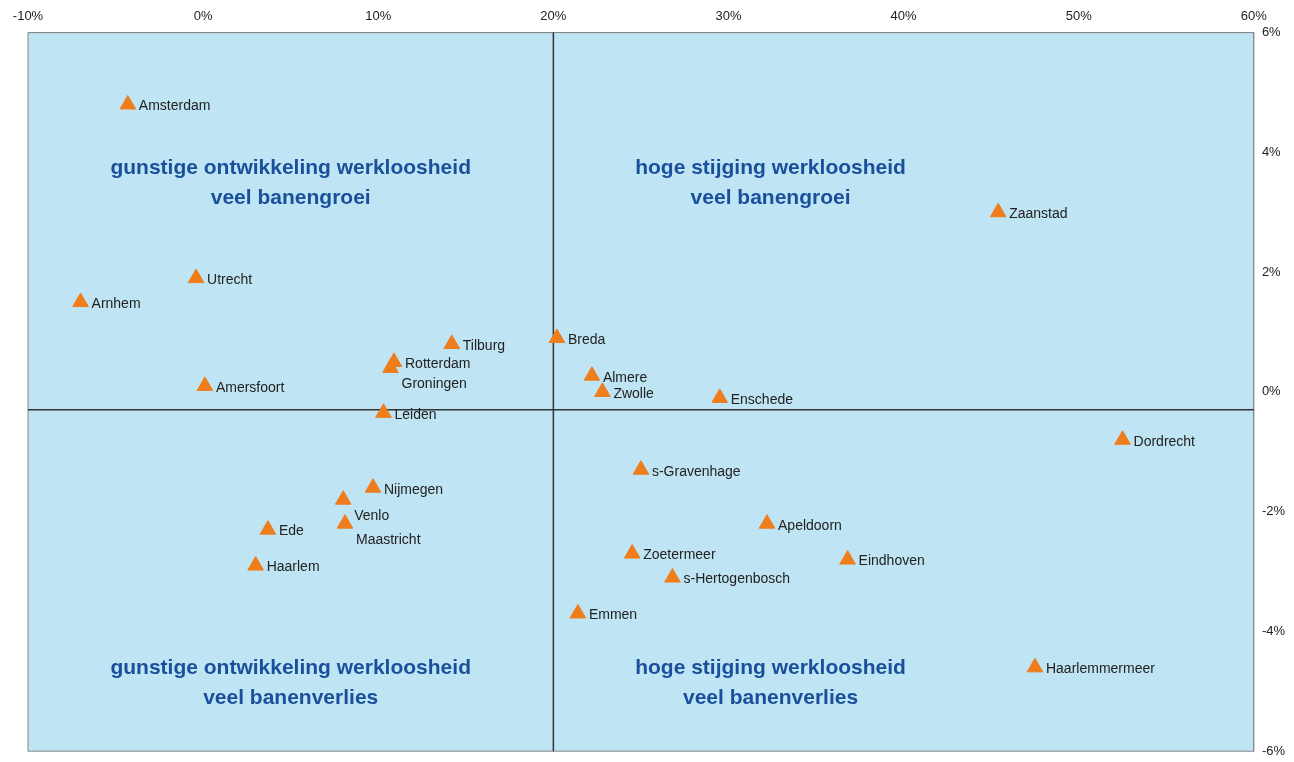 The height and width of the screenshot is (762, 1294). Describe the element at coordinates (1164, 440) in the screenshot. I see `series-label: Dordrecht` at that location.